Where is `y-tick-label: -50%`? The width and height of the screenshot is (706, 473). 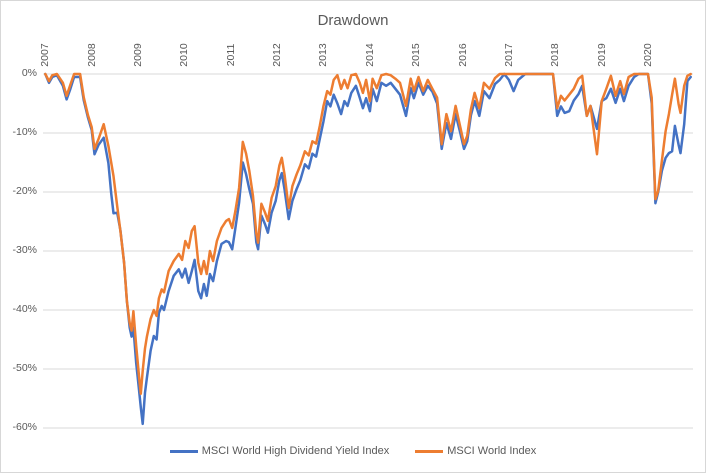 y-tick-label: -50% is located at coordinates (24, 368).